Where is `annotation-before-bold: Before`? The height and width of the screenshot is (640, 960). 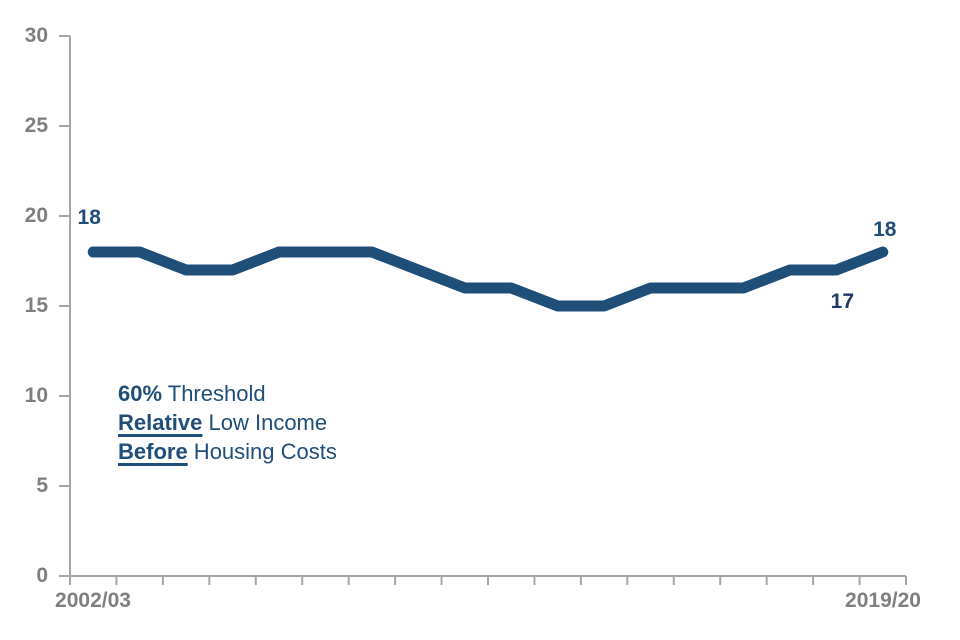
annotation-before-bold: Before is located at coordinates (153, 451).